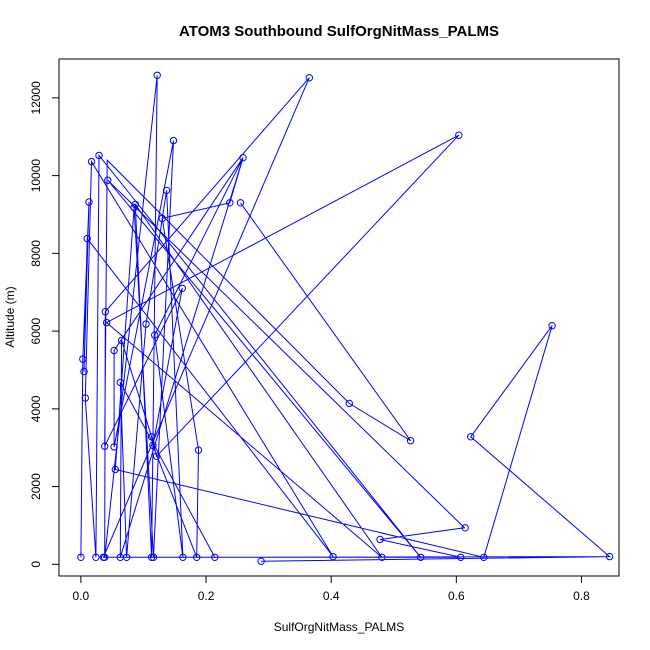 The image size is (650, 650). What do you see at coordinates (36, 176) in the screenshot?
I see `y-tick-label: 10000` at bounding box center [36, 176].